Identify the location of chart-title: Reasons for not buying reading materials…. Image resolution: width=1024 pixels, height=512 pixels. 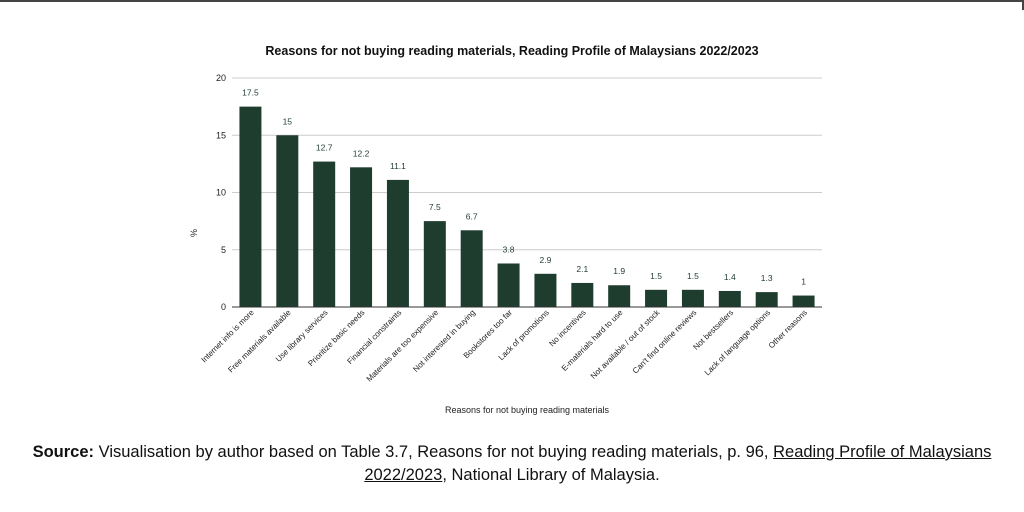
(511, 51).